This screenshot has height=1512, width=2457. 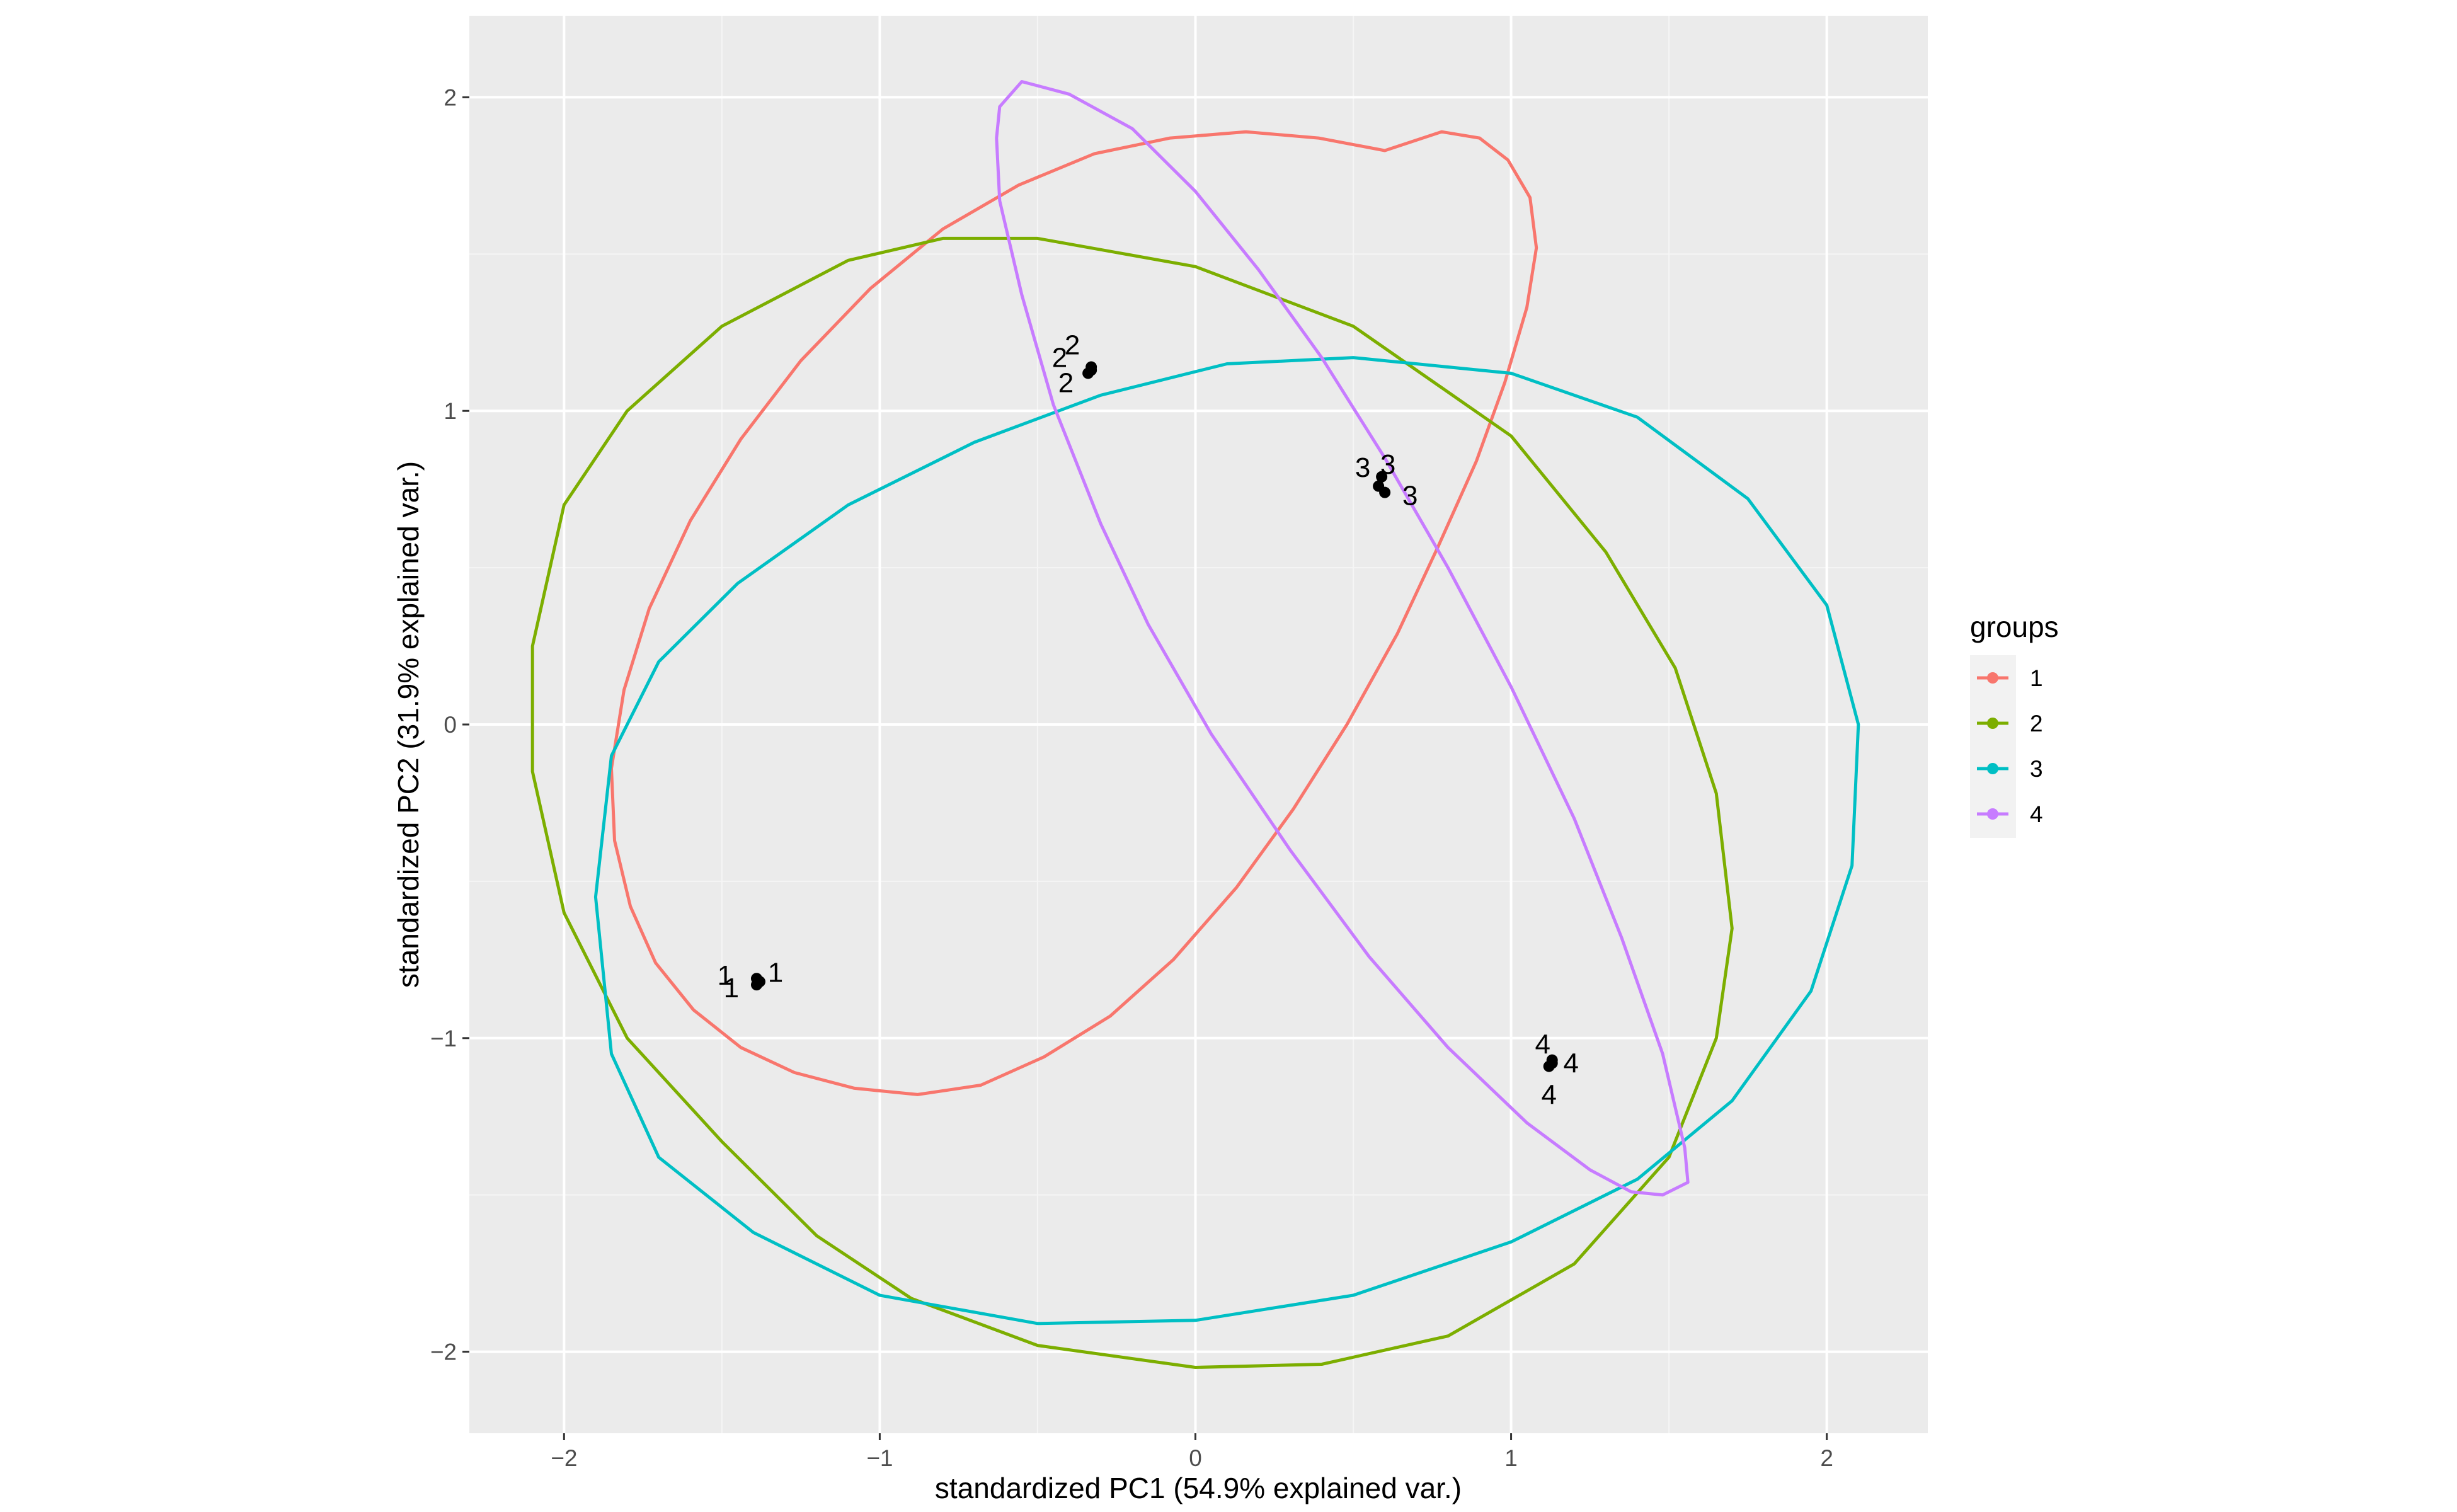 What do you see at coordinates (450, 725) in the screenshot?
I see `y-tick-label: 0` at bounding box center [450, 725].